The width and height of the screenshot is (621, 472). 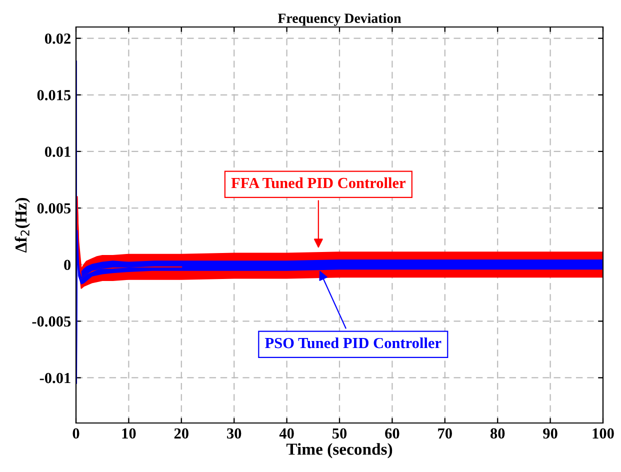 What do you see at coordinates (445, 433) in the screenshot?
I see `x-tick-label: 70` at bounding box center [445, 433].